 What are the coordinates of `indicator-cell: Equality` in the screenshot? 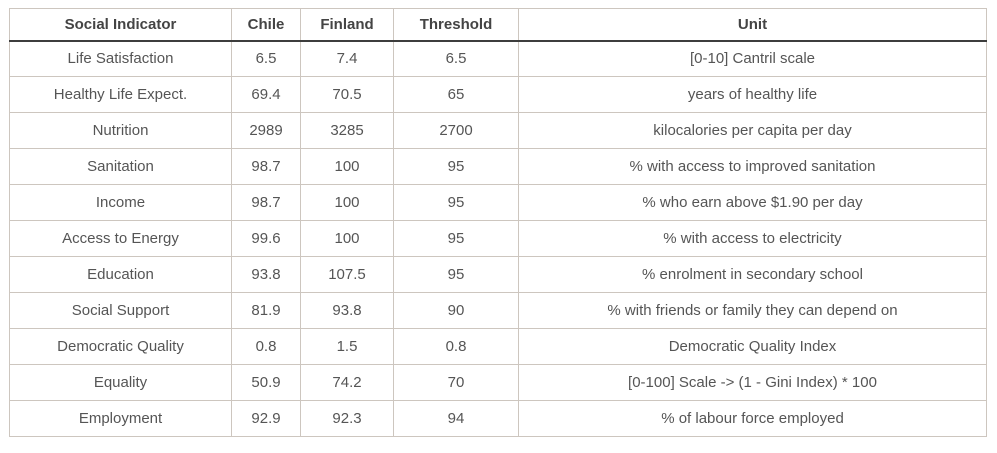 It's located at (120, 382).